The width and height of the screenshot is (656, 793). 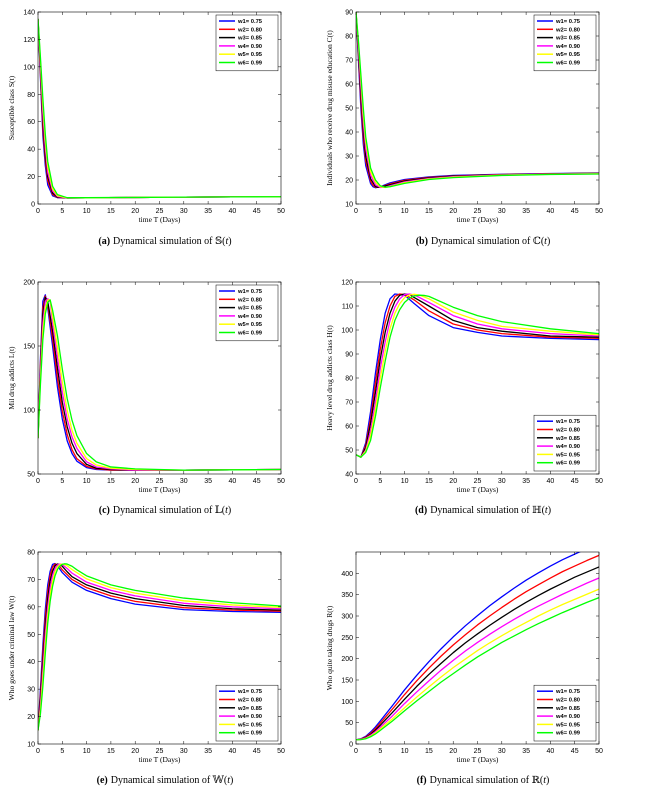 I want to click on y-tick-label: 400, so click(x=347, y=574).